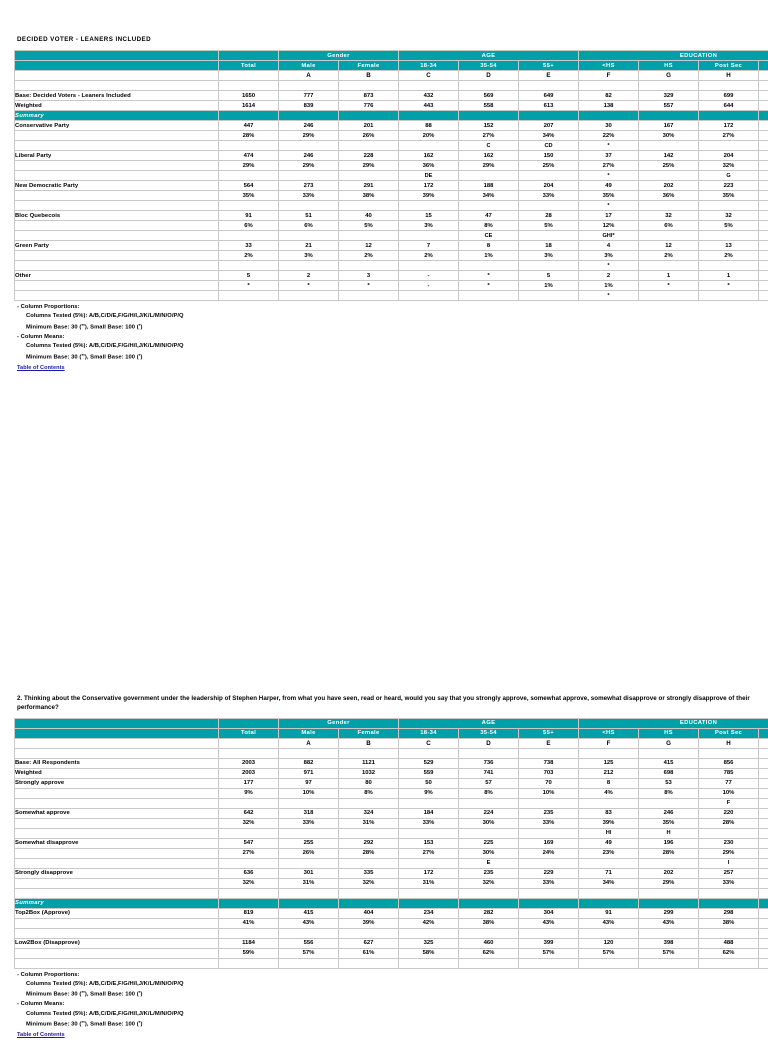 The width and height of the screenshot is (768, 1040). I want to click on count-cell: 167, so click(669, 126).